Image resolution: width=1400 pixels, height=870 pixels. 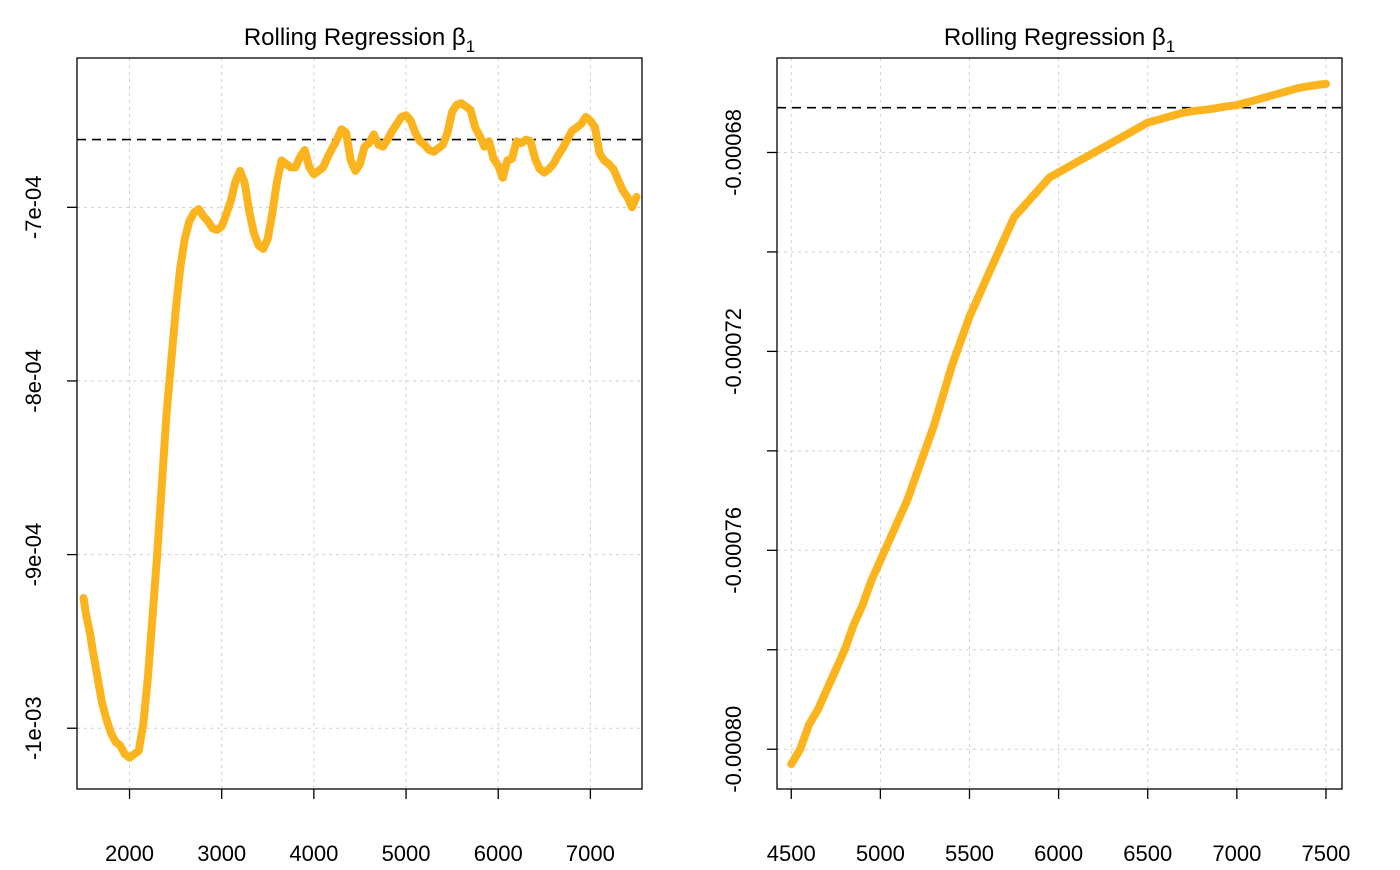 I want to click on y-tick-label: -0.00076, so click(x=733, y=550).